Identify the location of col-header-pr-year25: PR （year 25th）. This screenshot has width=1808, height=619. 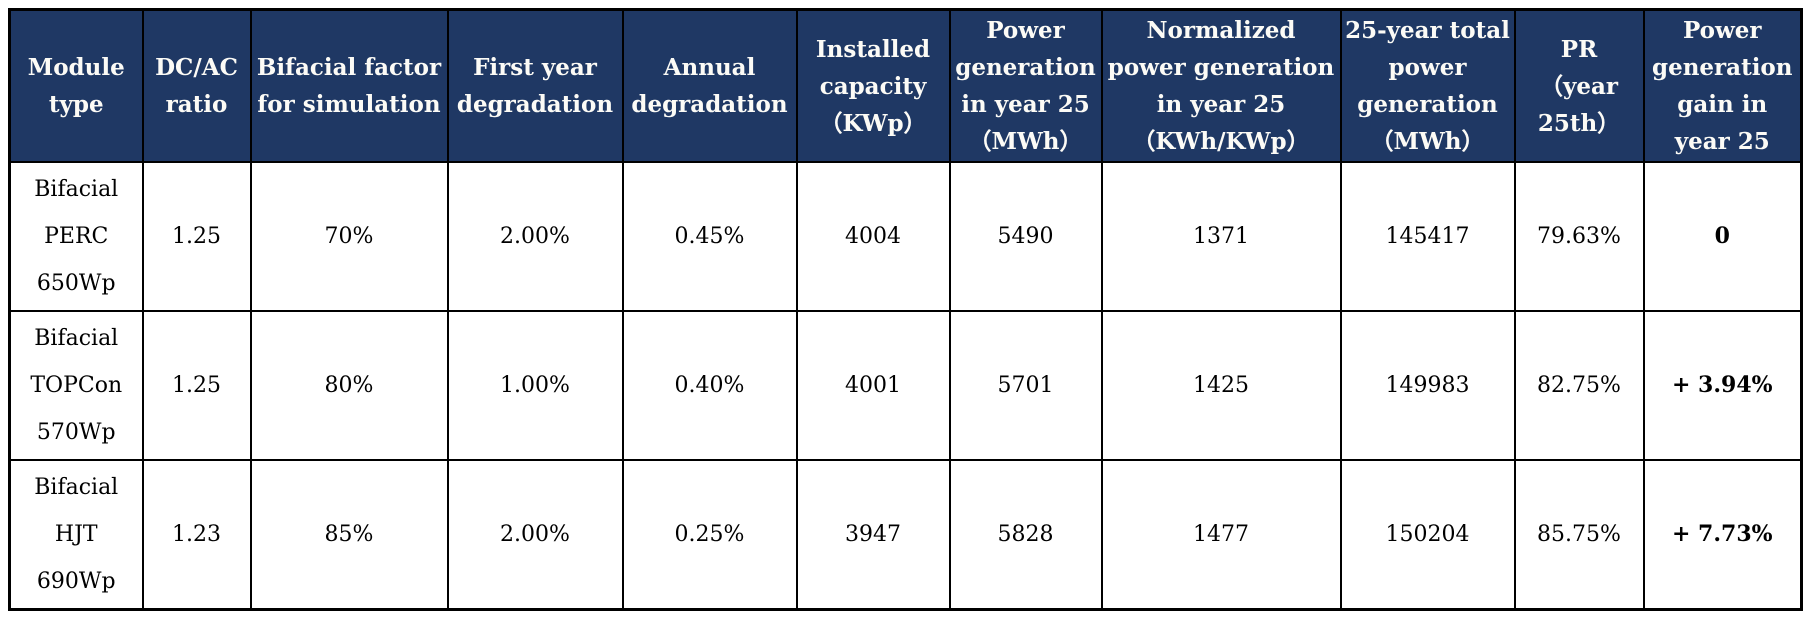
(1579, 85).